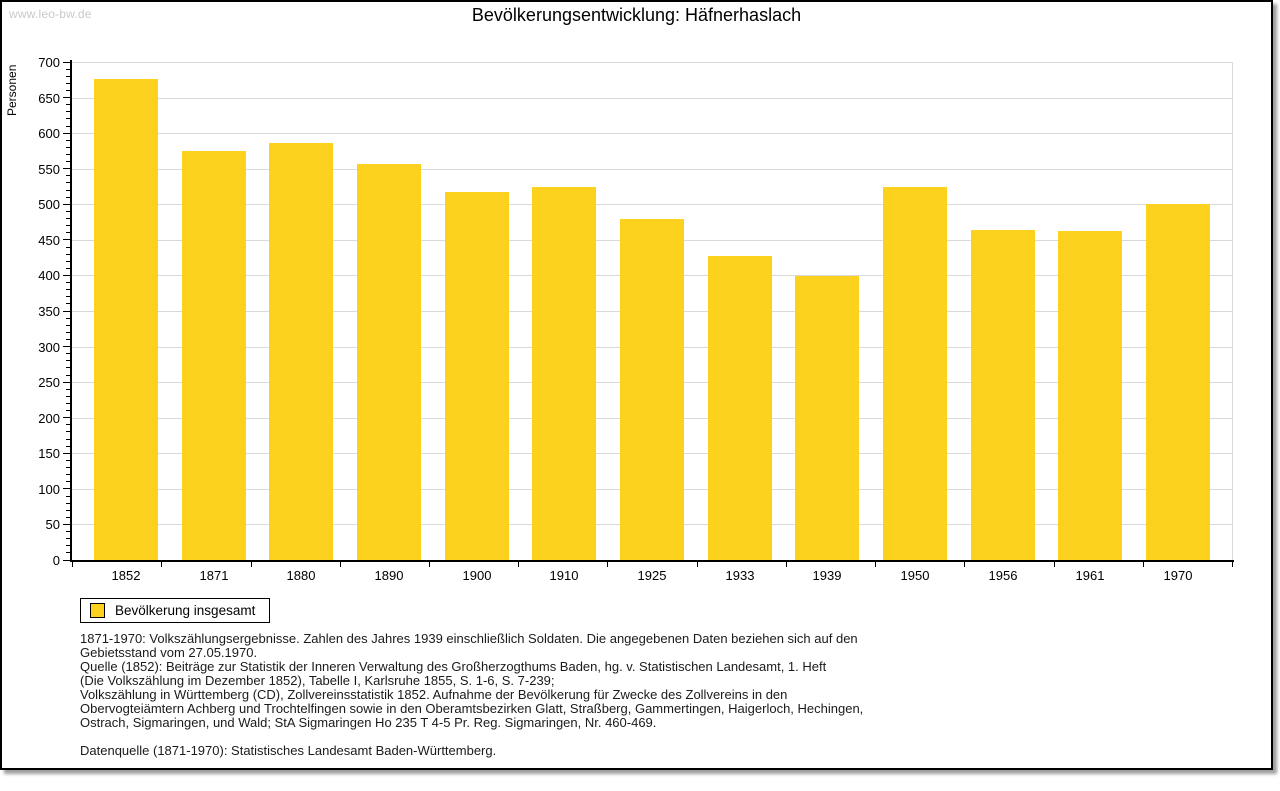 Image resolution: width=1280 pixels, height=791 pixels. I want to click on bar-1910, so click(564, 373).